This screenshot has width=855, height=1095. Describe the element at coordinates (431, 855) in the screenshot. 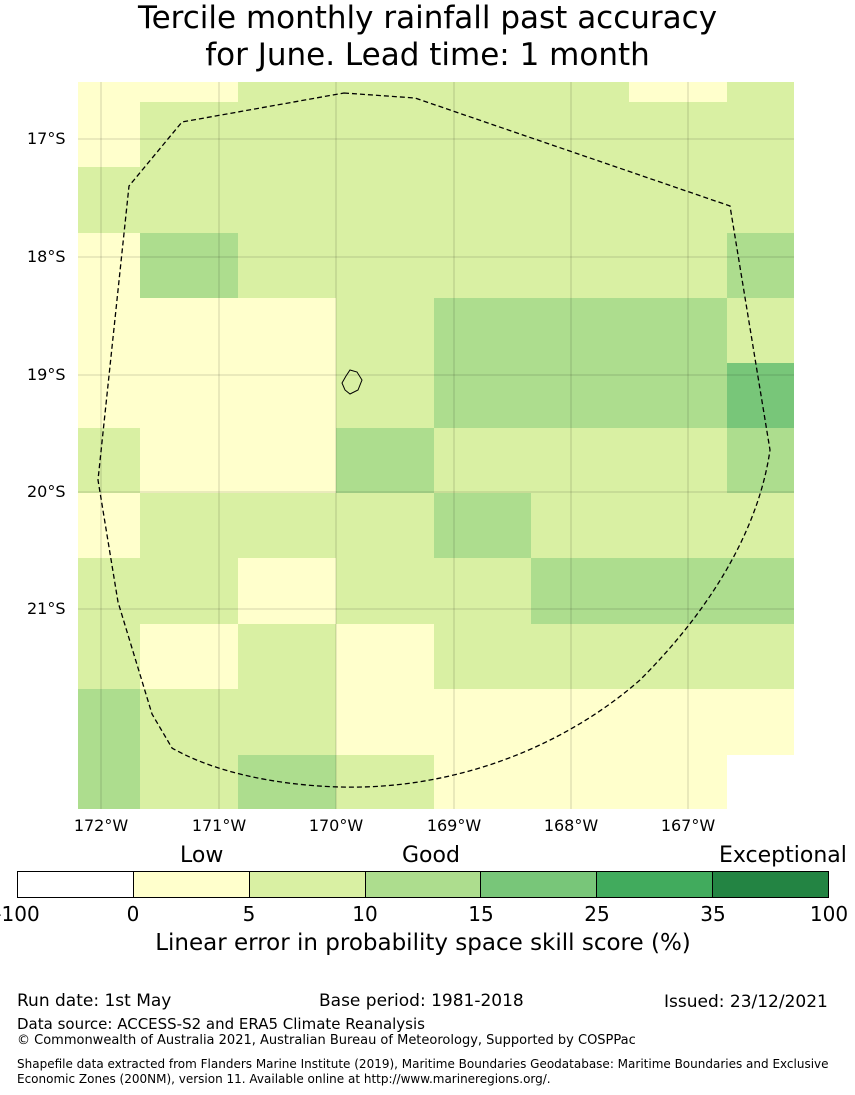

I see `category-good: Good` at that location.